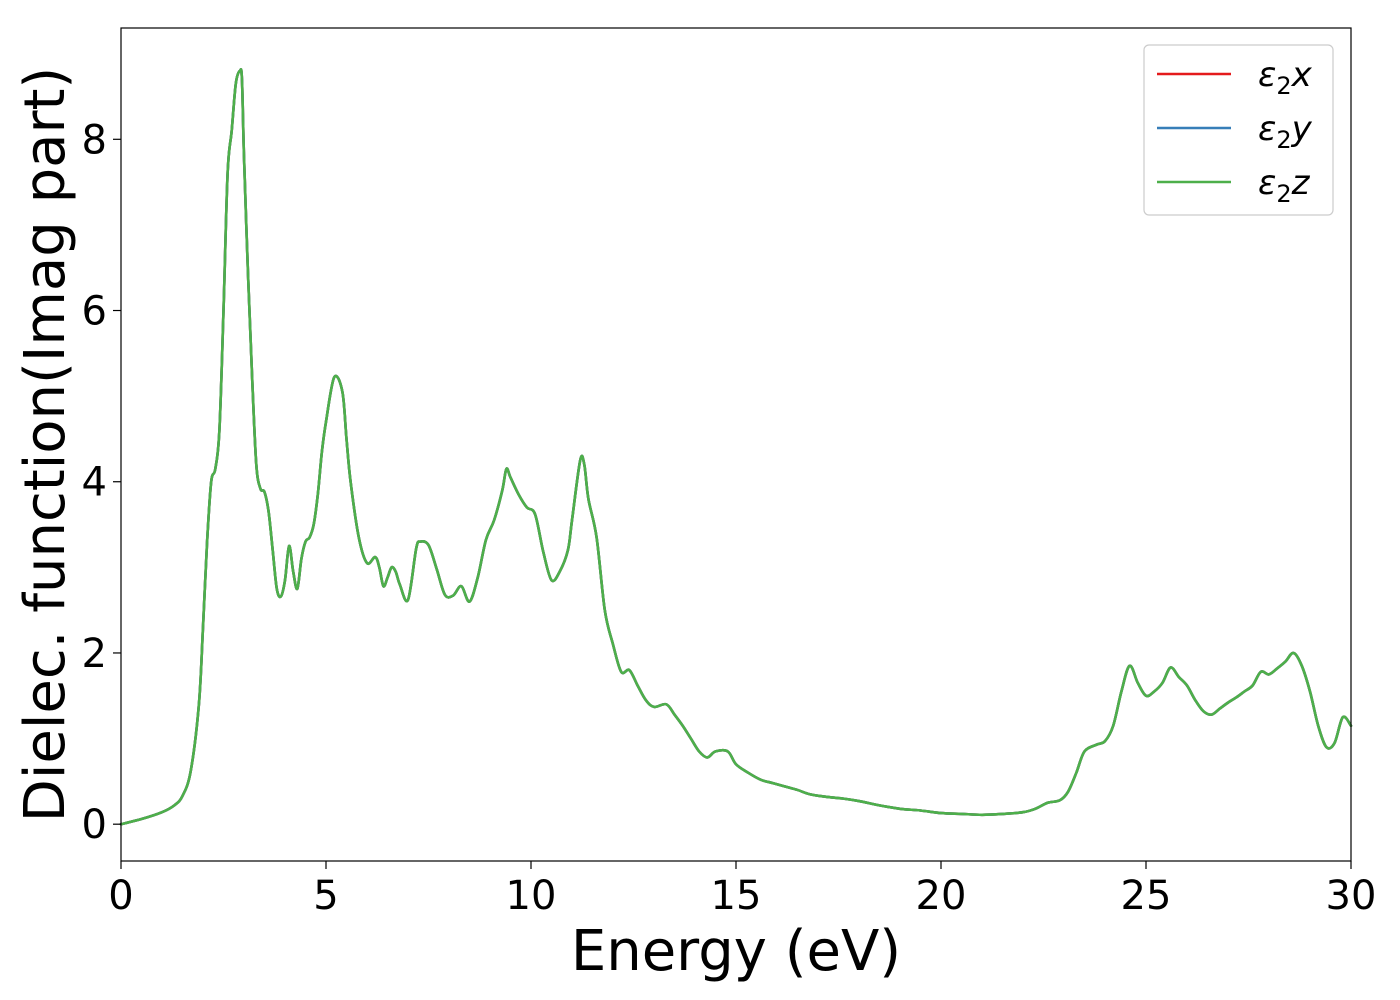  Describe the element at coordinates (1284, 185) in the screenshot. I see `legend-entry: ε2z` at that location.